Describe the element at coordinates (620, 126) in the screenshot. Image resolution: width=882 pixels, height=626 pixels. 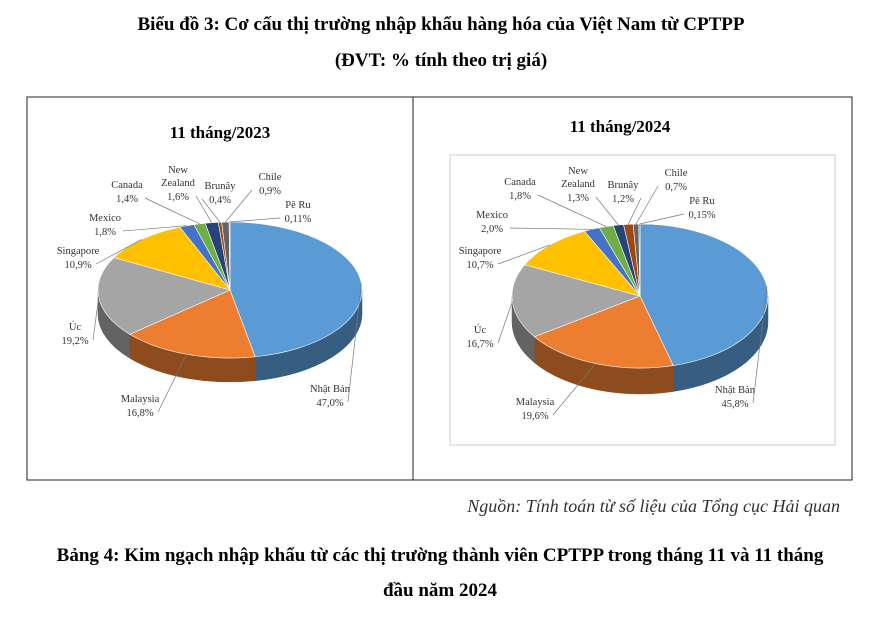
I see `chart-title: 11 tháng/2024` at that location.